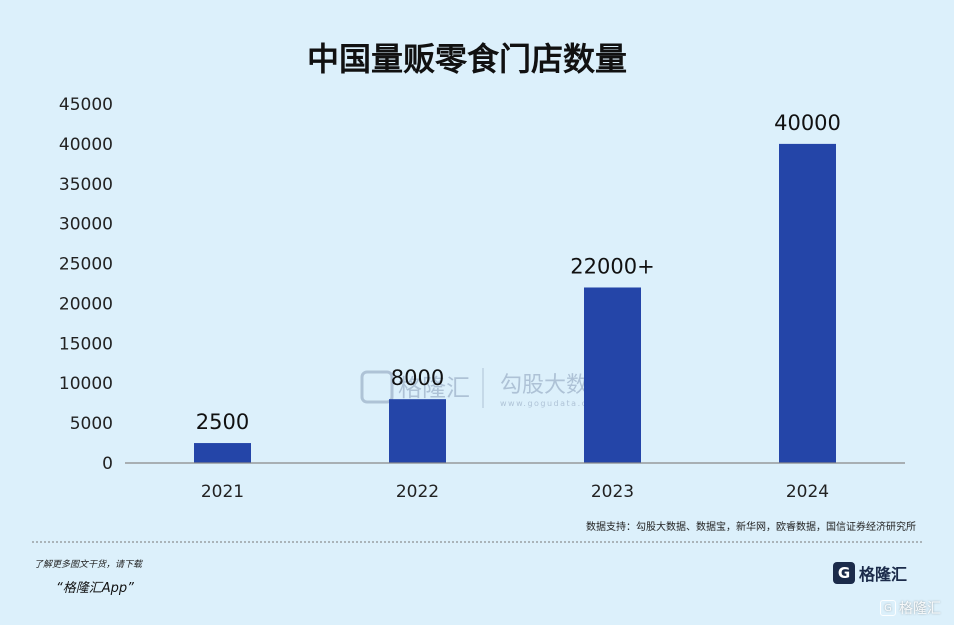 This screenshot has height=625, width=954. I want to click on chart-title: 中国量贩零食门店数量, so click(467, 59).